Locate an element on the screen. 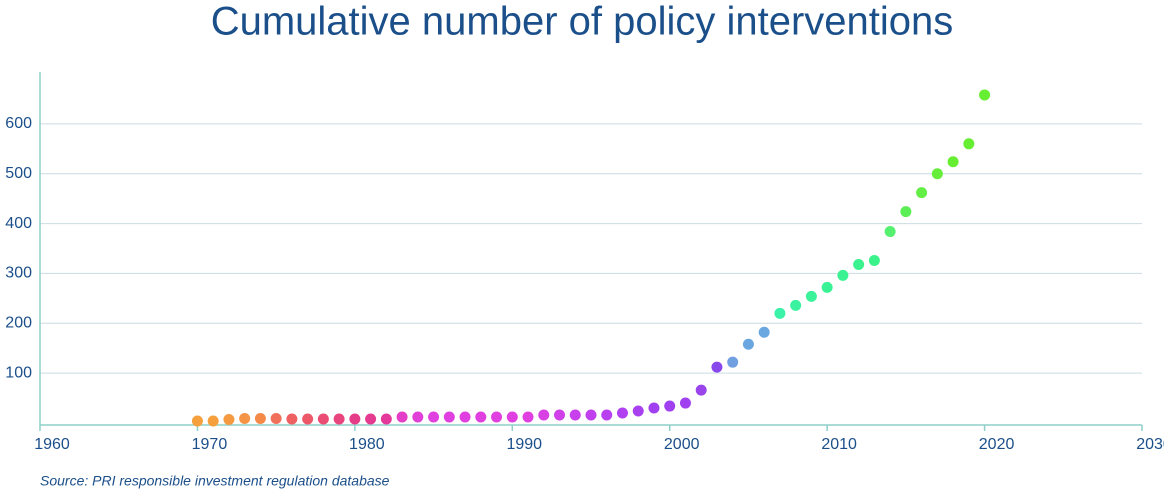 This screenshot has width=1164, height=497. y-tick-label: 400 is located at coordinates (18, 223).